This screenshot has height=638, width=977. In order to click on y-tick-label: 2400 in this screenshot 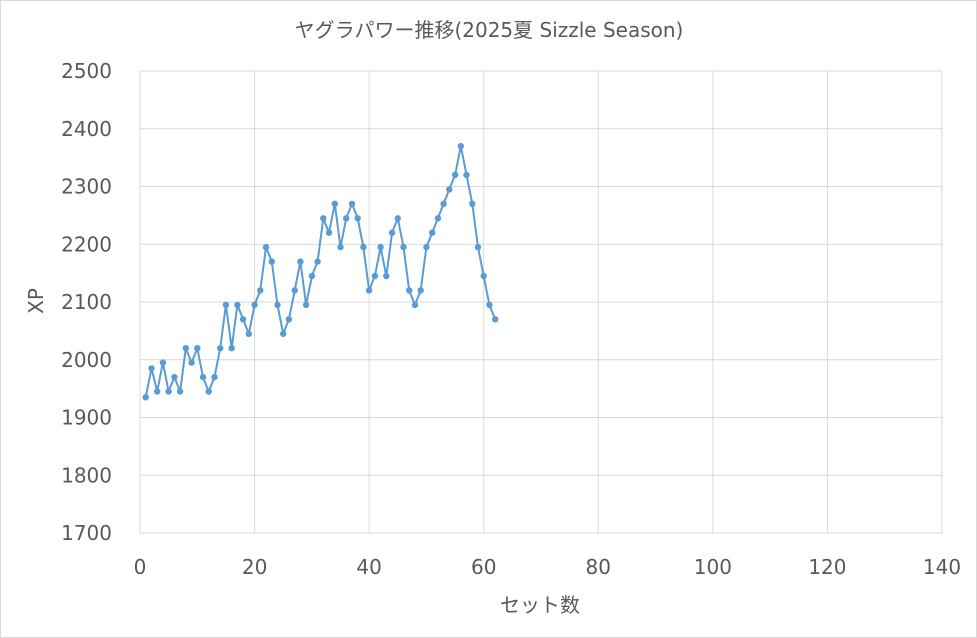, I will do `click(86, 129)`.